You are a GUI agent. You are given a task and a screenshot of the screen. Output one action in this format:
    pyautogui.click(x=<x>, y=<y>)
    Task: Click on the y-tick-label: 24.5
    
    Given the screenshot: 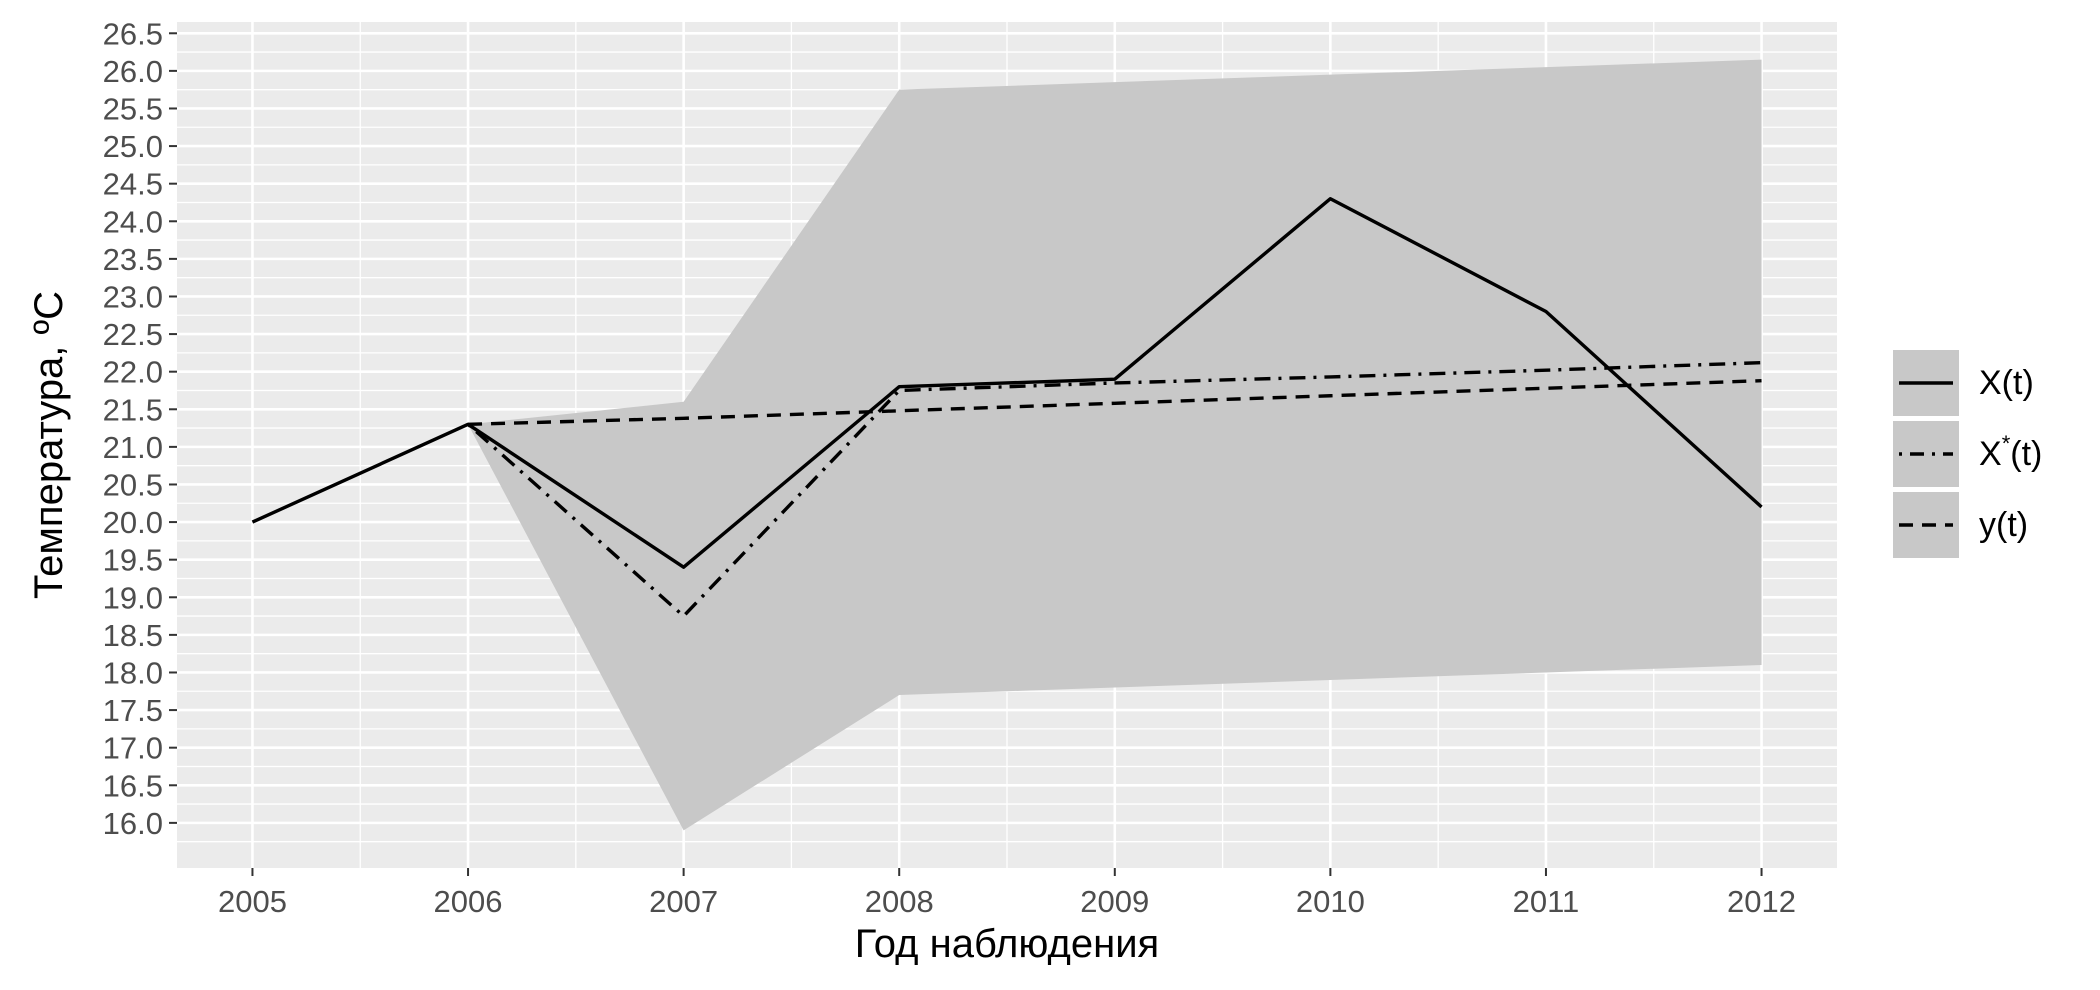 What is the action you would take?
    pyautogui.click(x=133, y=184)
    